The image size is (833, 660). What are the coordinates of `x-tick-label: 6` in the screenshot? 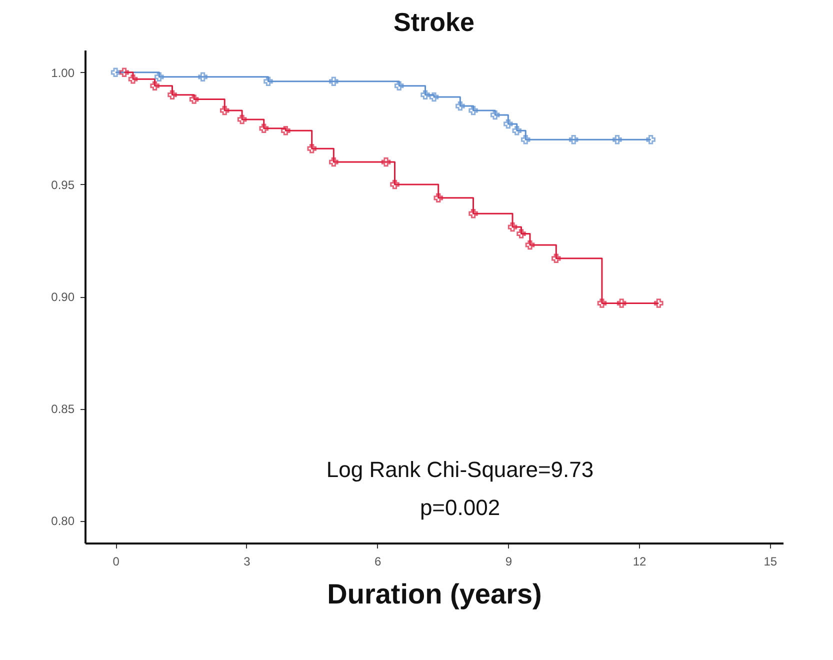 It's located at (378, 561).